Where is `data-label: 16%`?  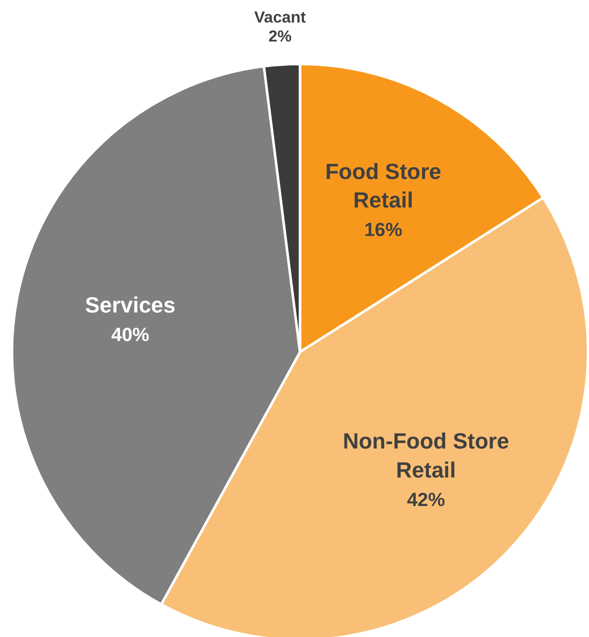
data-label: 16% is located at coordinates (383, 231).